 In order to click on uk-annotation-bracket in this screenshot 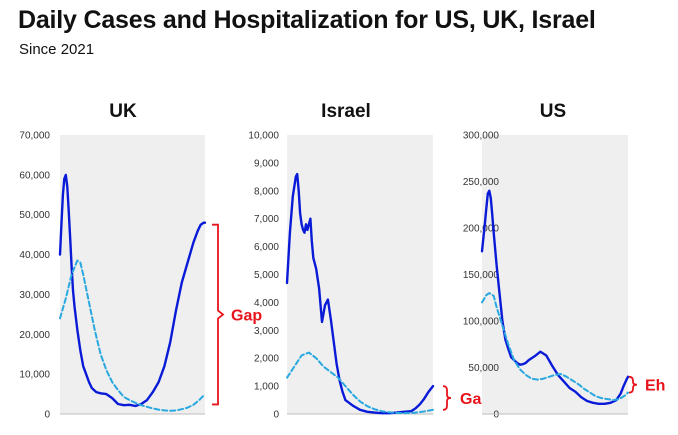, I will do `click(218, 314)`.